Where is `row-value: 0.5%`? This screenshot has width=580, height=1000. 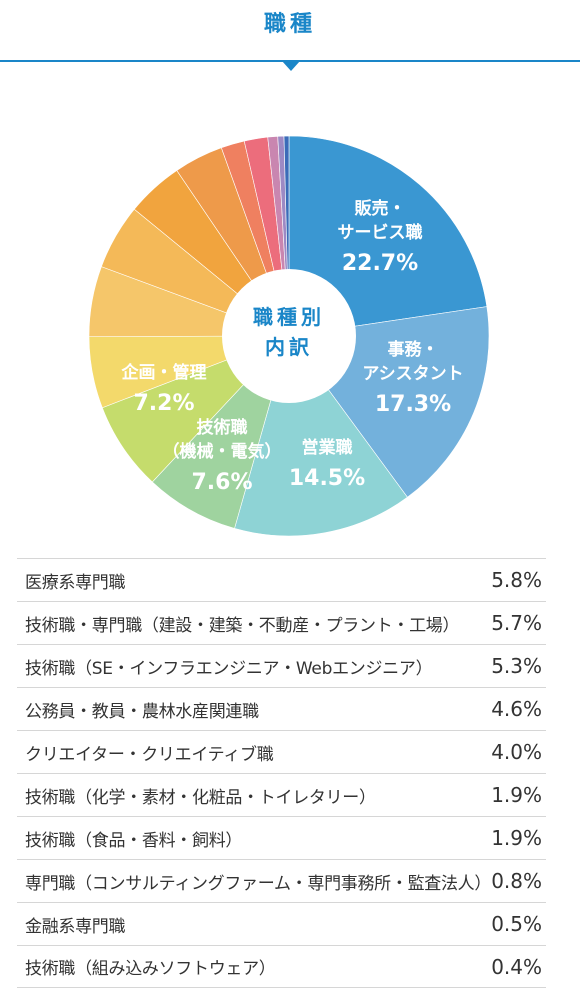
row-value: 0.5% is located at coordinates (516, 924).